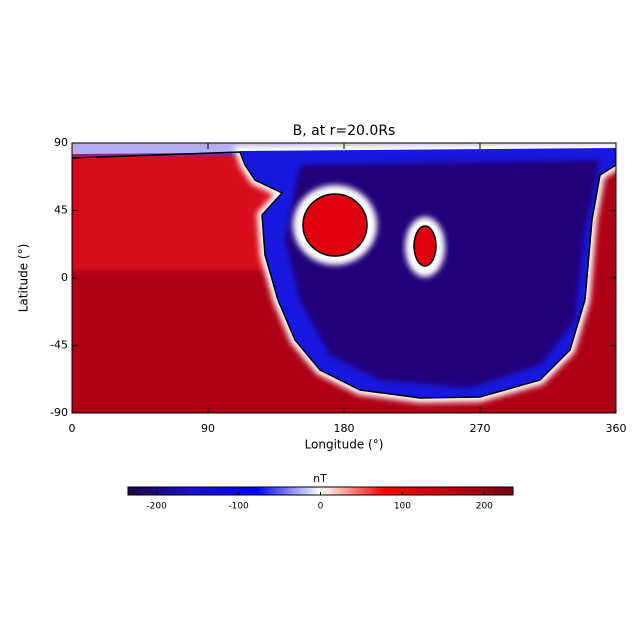 Image resolution: width=640 pixels, height=644 pixels. Describe the element at coordinates (321, 507) in the screenshot. I see `colorbar-tick-label: 0` at that location.